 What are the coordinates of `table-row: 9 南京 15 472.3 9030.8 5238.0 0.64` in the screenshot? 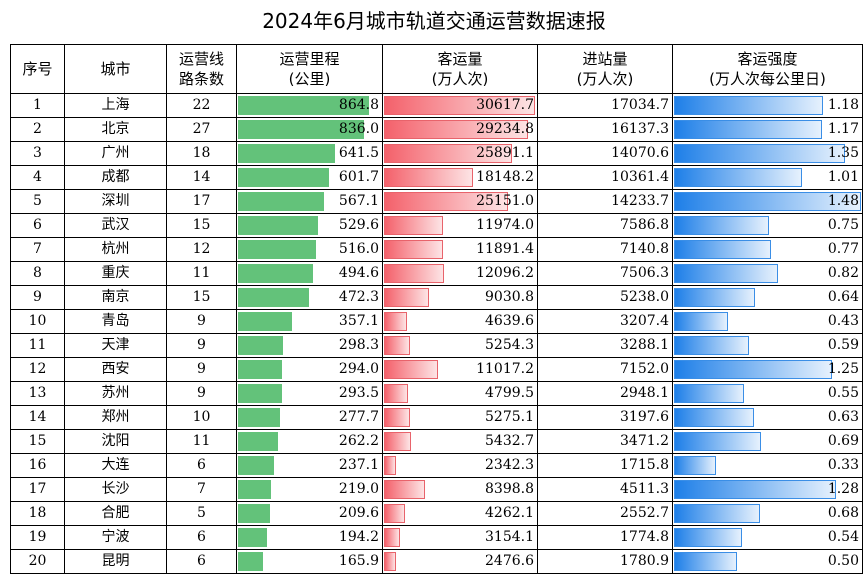 It's located at (436, 297).